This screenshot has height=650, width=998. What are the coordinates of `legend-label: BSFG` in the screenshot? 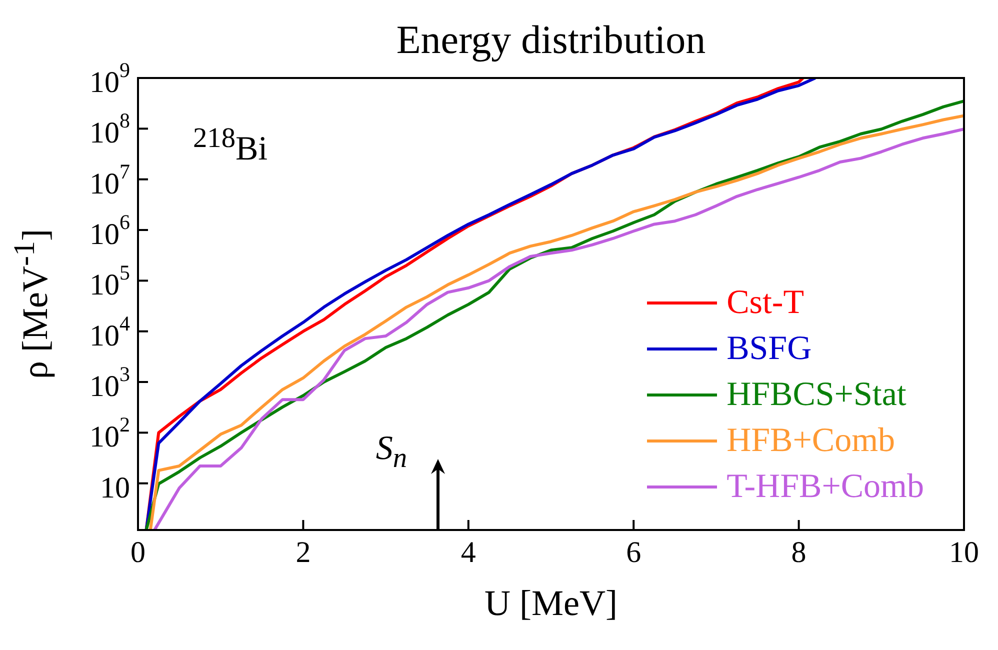 It's located at (769, 349).